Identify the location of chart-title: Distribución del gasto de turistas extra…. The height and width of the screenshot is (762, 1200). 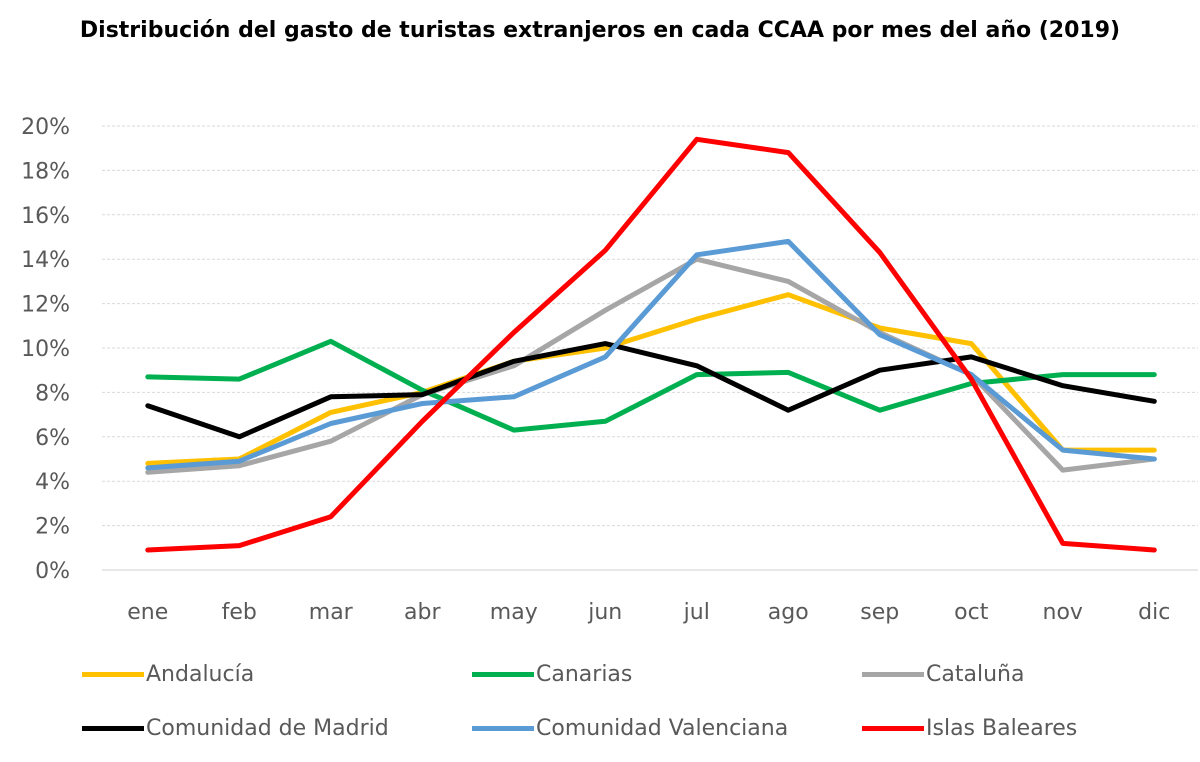
(600, 30).